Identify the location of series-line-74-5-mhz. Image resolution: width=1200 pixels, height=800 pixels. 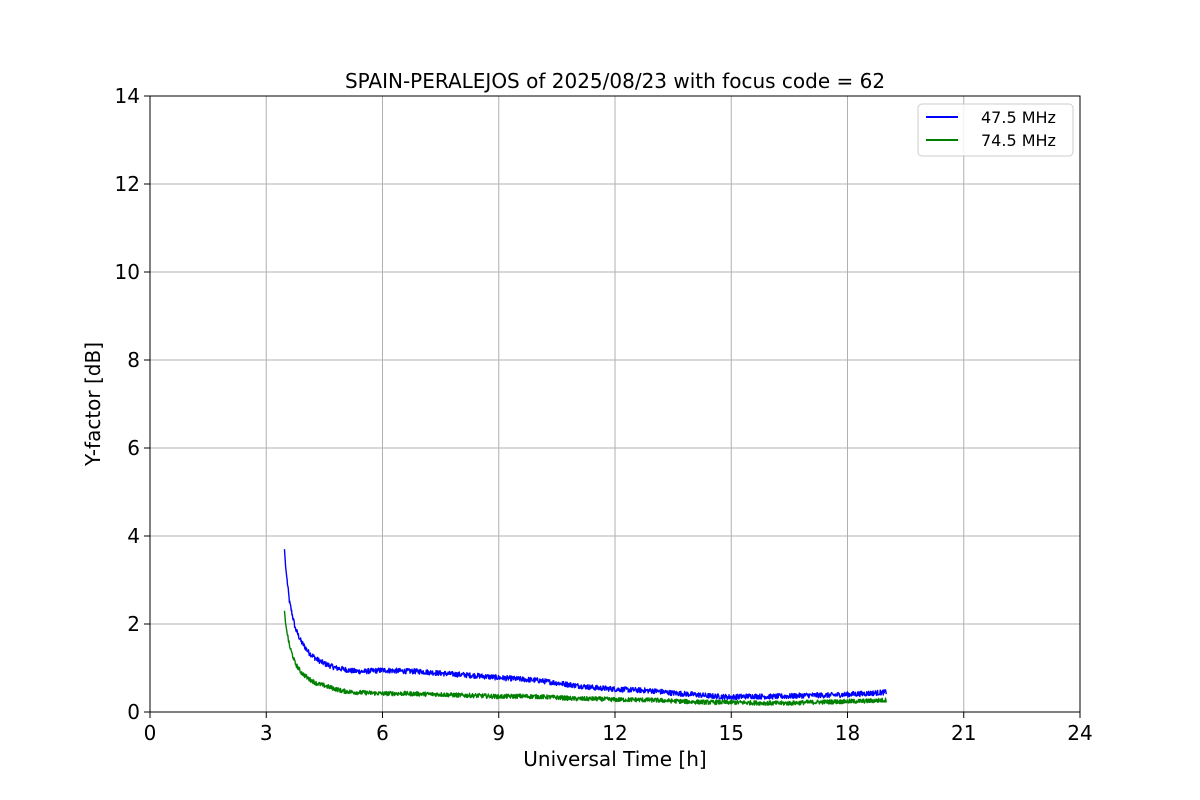
(585, 658).